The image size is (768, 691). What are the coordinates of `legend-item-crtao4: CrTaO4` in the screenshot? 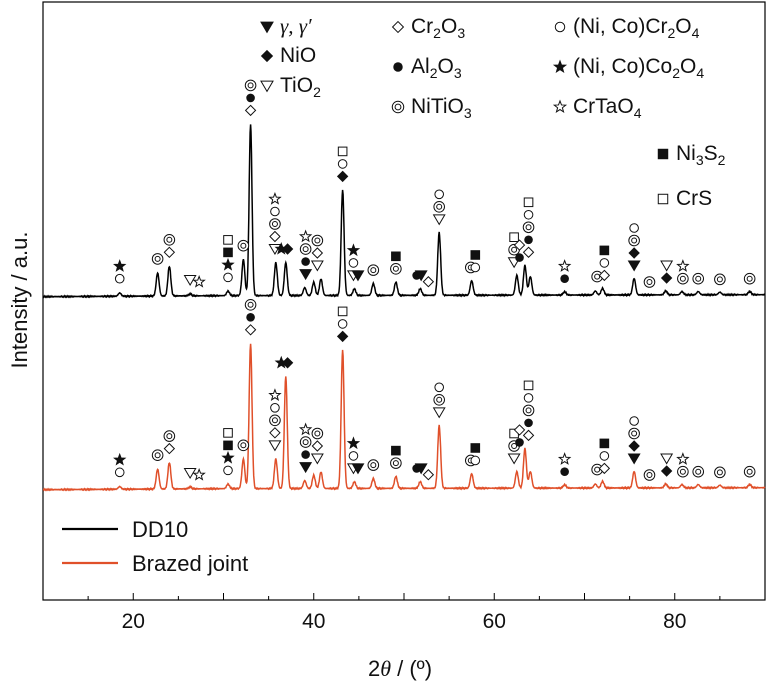 It's located at (597, 108).